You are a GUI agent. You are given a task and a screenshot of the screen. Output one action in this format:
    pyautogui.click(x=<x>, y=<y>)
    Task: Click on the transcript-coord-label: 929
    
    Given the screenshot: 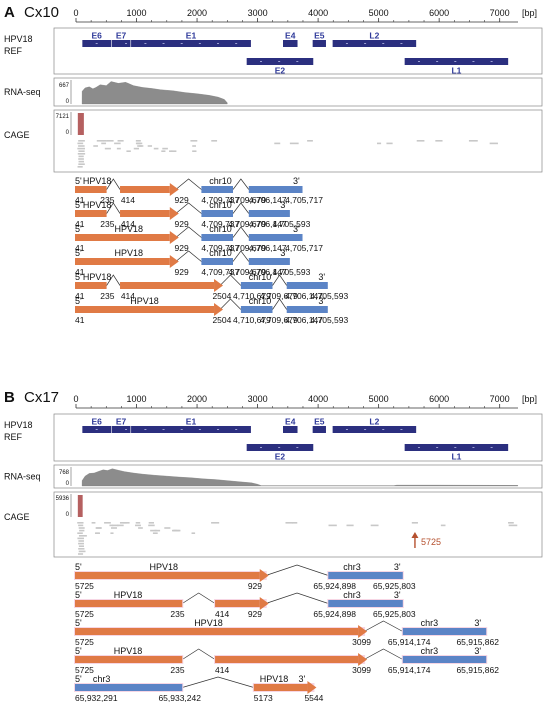 What is the action you would take?
    pyautogui.click(x=182, y=224)
    